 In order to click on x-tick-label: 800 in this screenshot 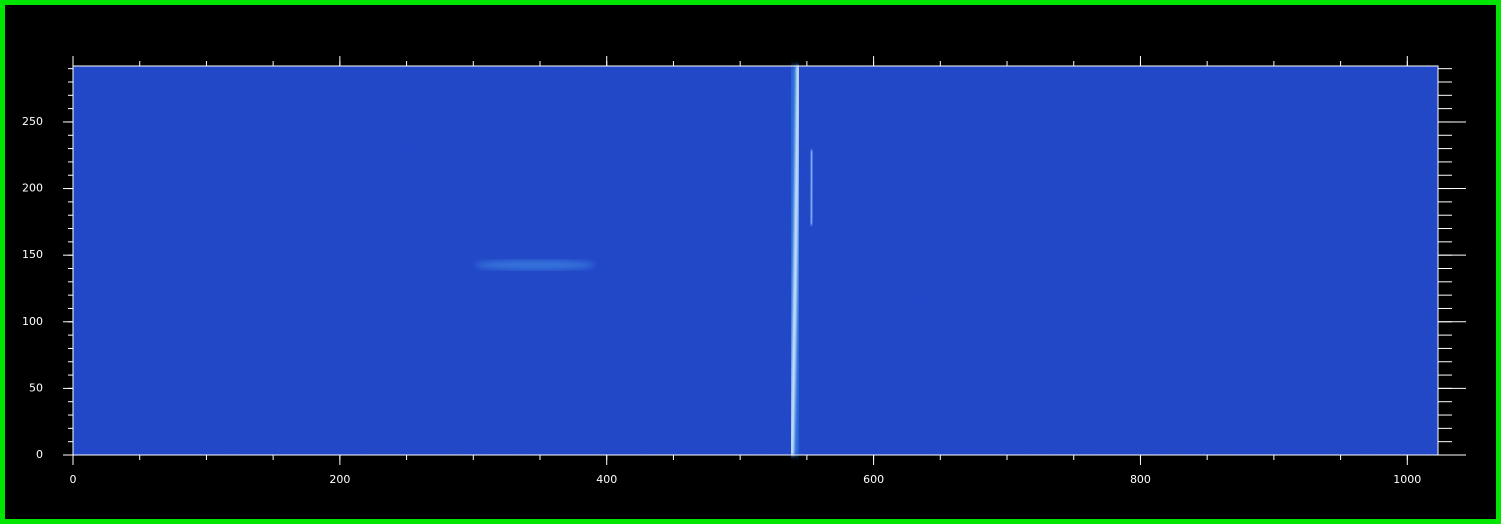, I will do `click(1140, 479)`.